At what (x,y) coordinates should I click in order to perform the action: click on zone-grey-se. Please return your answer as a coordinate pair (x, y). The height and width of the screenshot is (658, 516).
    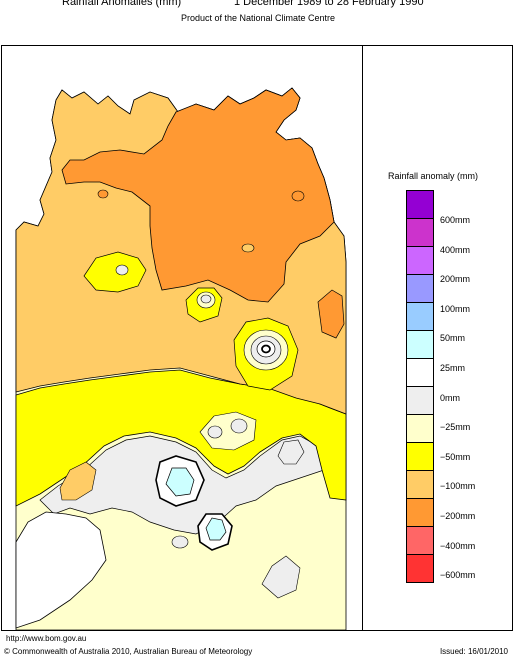
    Looking at the image, I should click on (281, 577).